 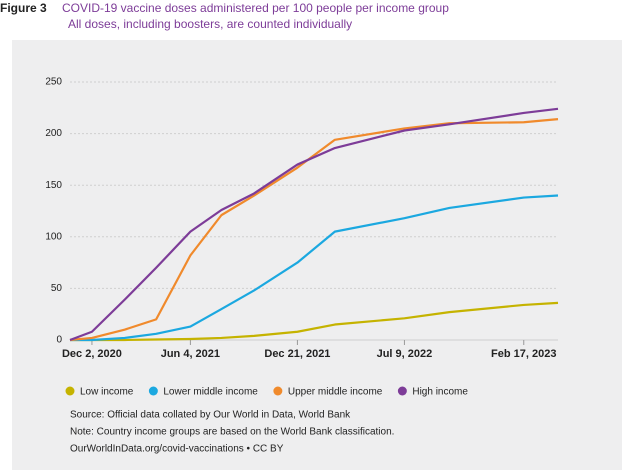 I want to click on legend-label: High income, so click(x=440, y=392).